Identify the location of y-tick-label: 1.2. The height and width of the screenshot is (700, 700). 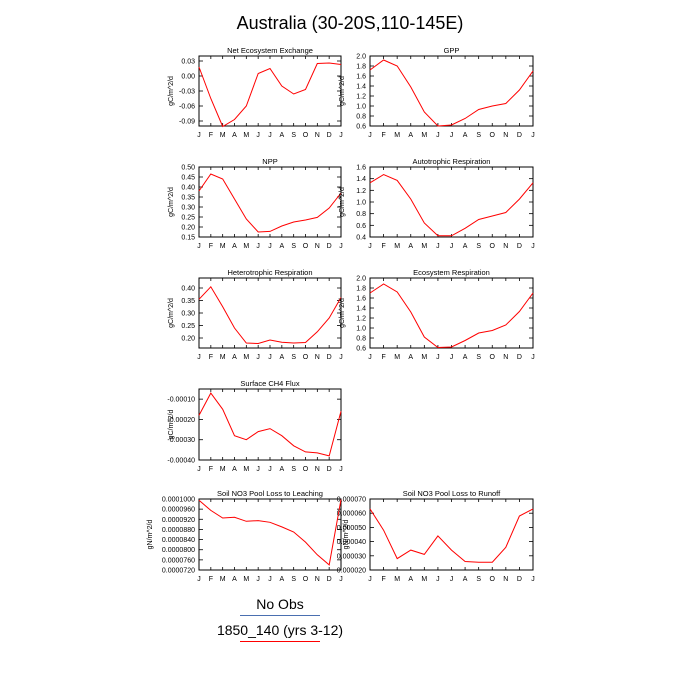
(361, 191).